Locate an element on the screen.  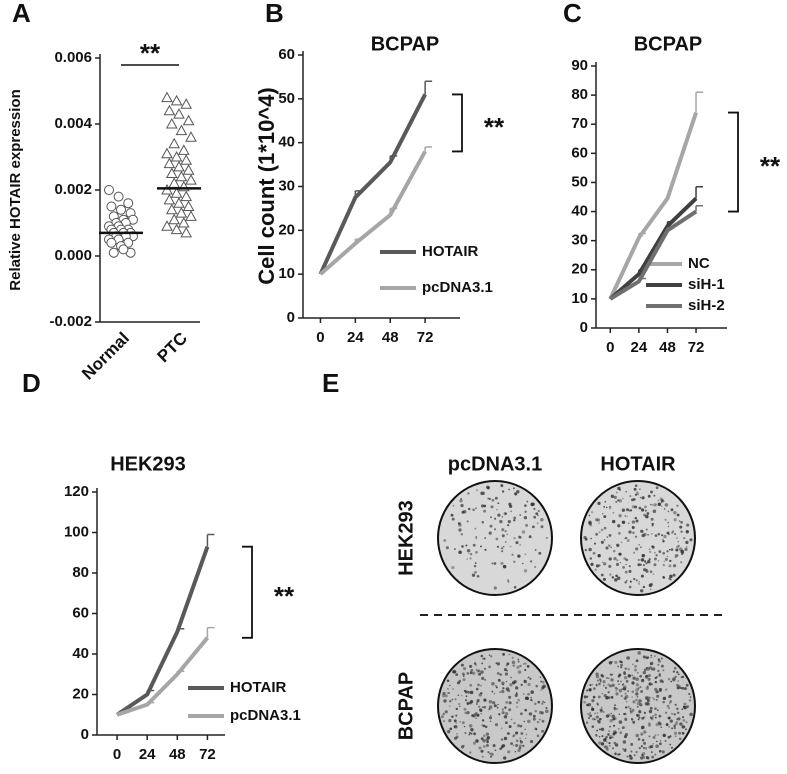
x-tick-label: 72 is located at coordinates (696, 347).